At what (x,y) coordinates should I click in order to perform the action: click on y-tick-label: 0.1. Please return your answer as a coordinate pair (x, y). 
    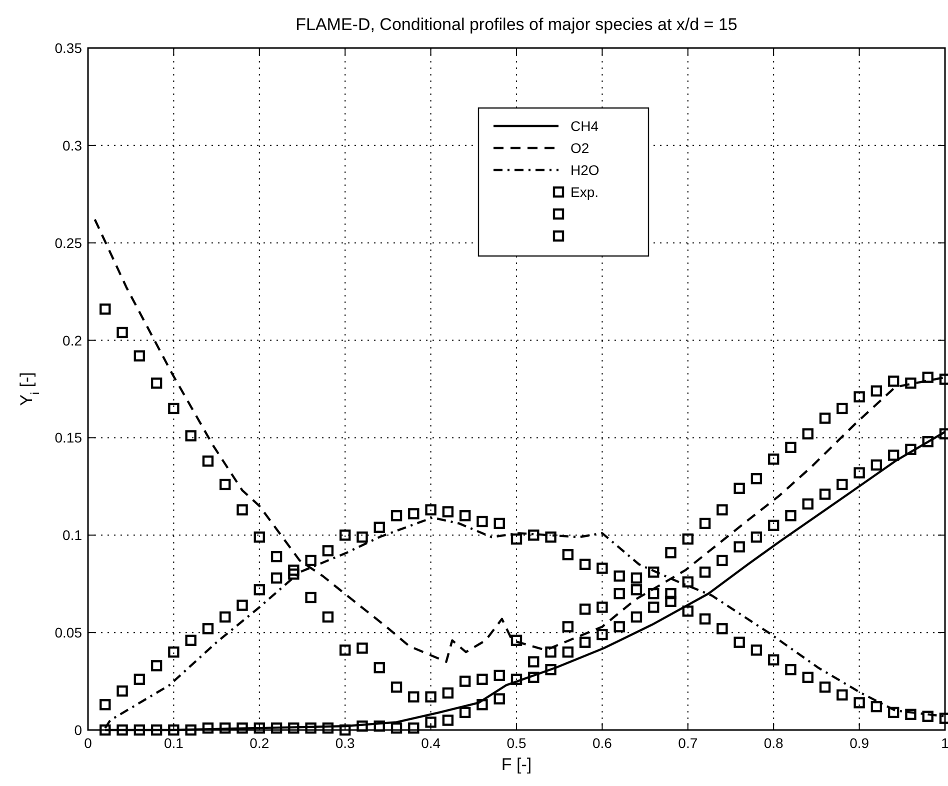
    Looking at the image, I should click on (72, 535).